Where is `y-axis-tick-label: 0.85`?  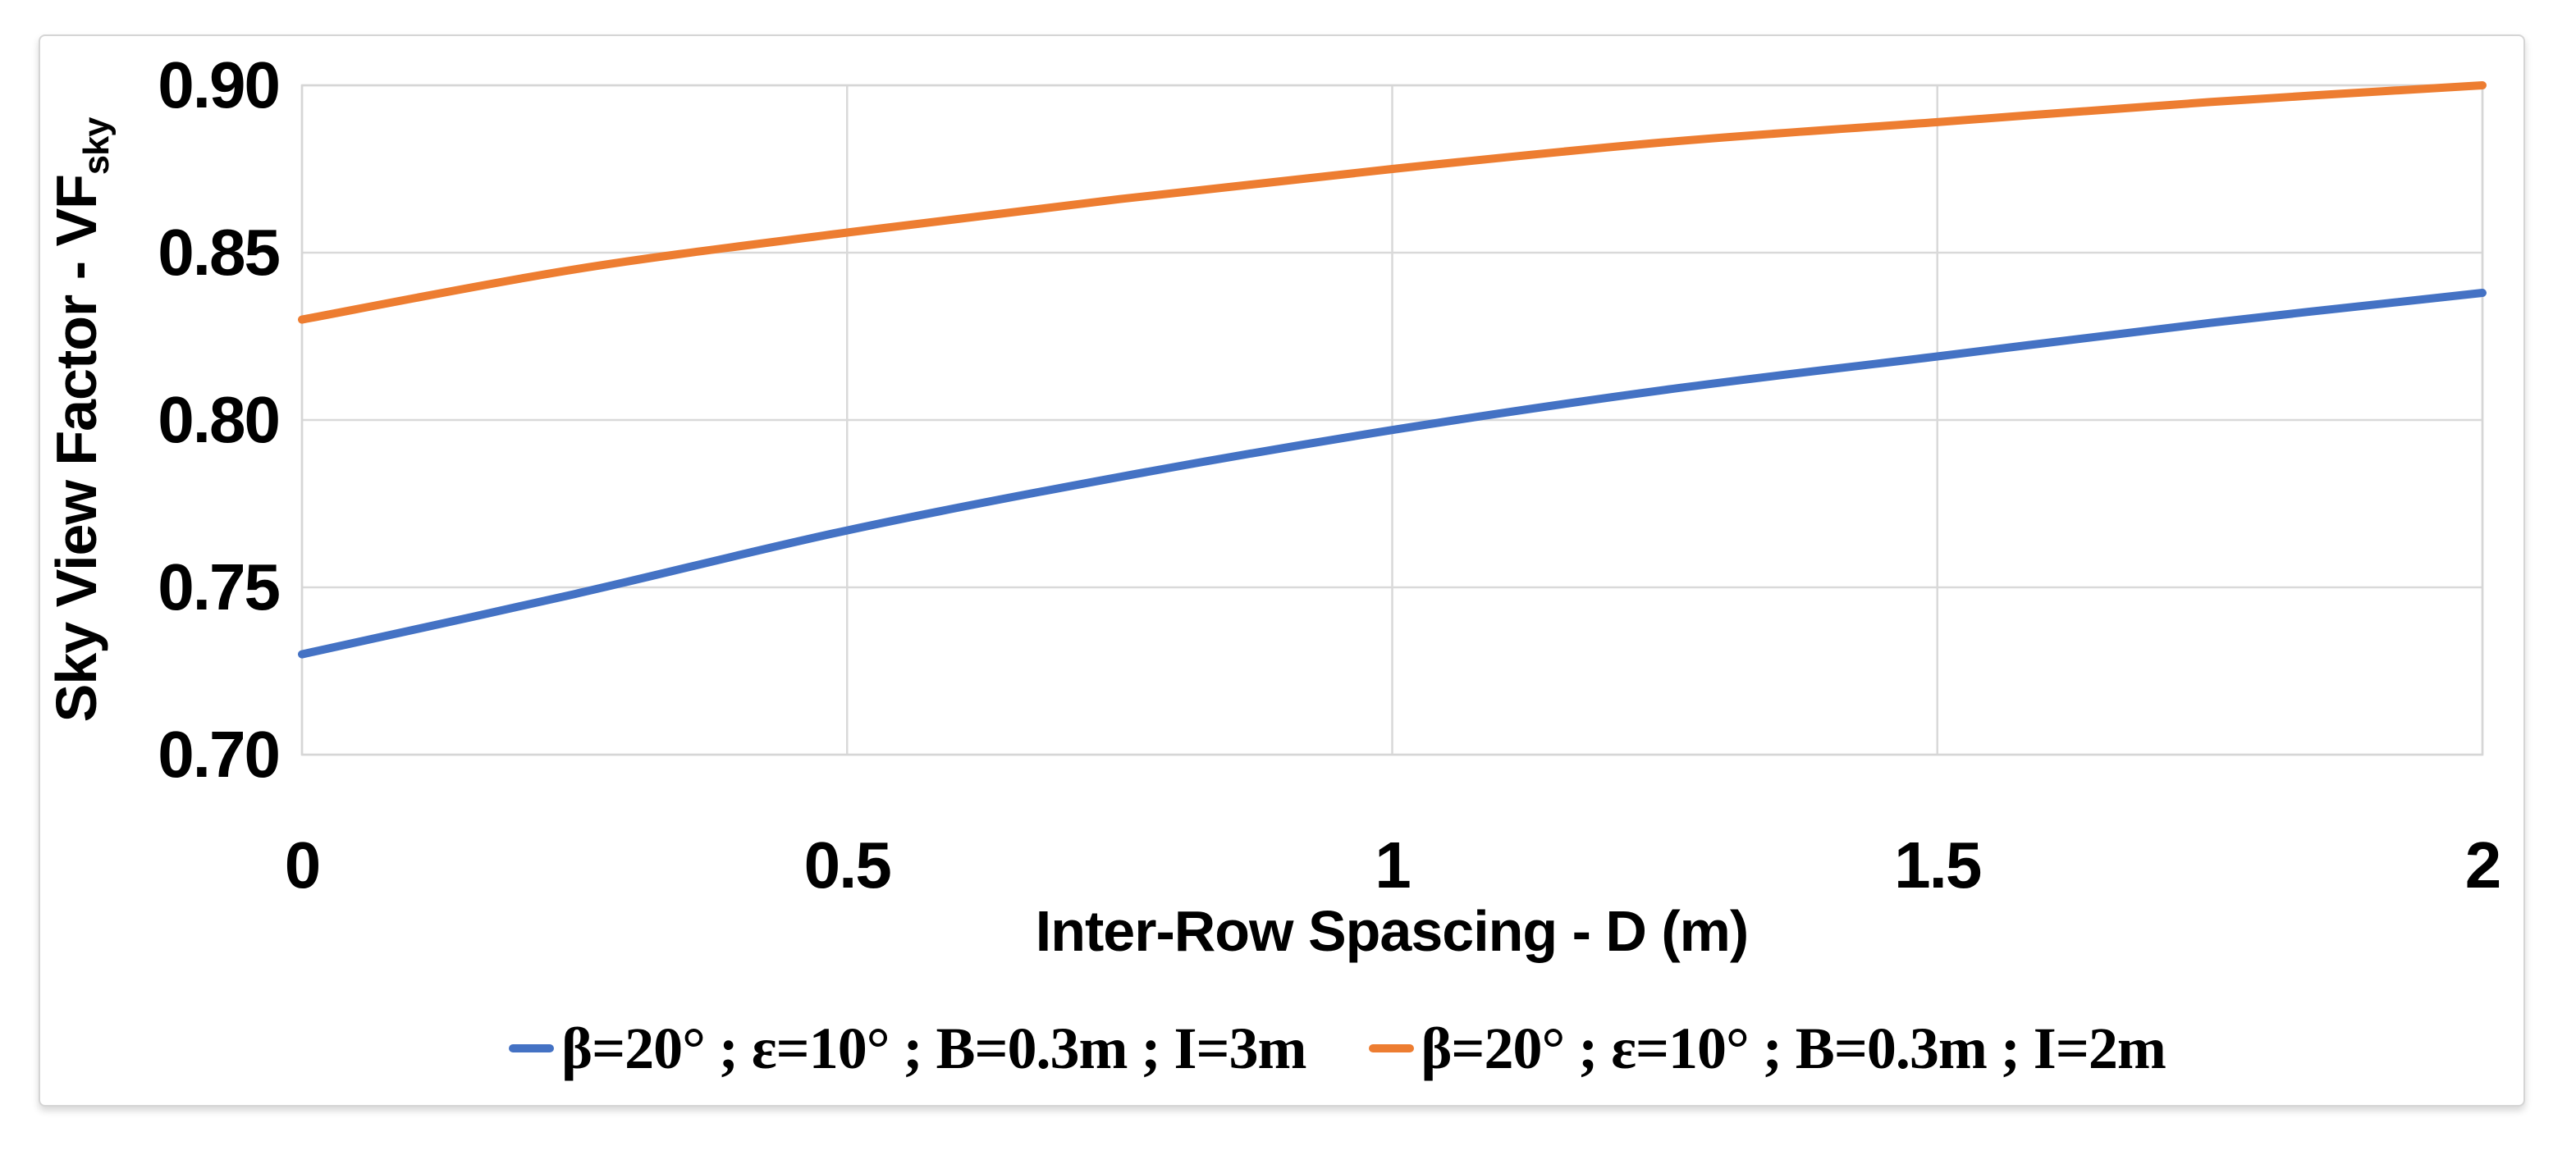
y-axis-tick-label: 0.85 is located at coordinates (219, 253).